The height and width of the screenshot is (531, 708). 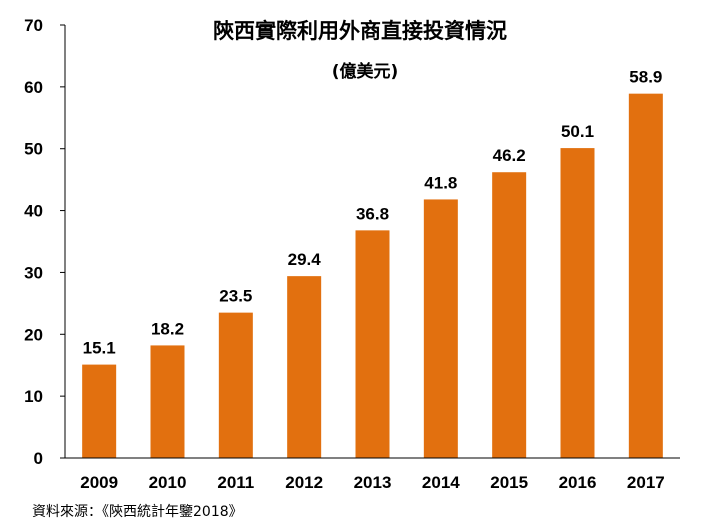 What do you see at coordinates (646, 482) in the screenshot?
I see `x-tick-label-2017: 2017` at bounding box center [646, 482].